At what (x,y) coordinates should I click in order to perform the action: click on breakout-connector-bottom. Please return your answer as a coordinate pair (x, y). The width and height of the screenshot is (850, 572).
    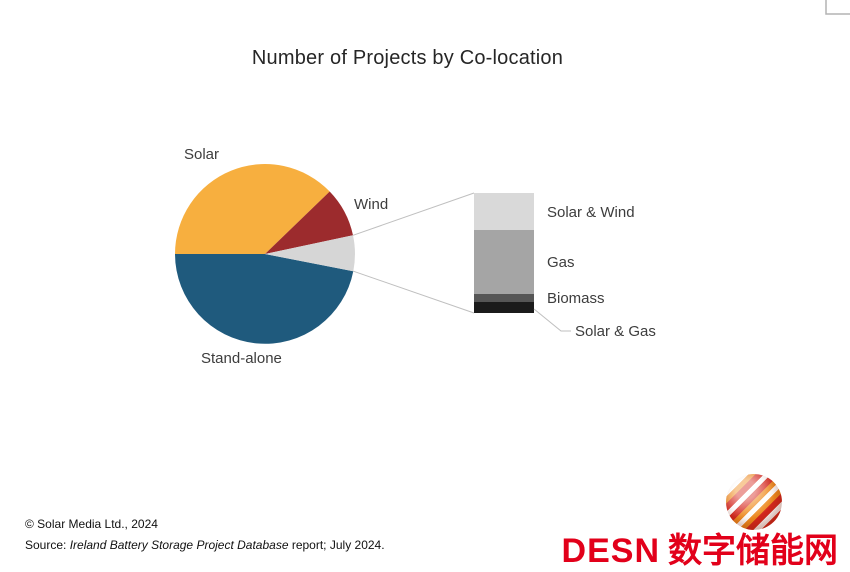
    Looking at the image, I should click on (414, 292).